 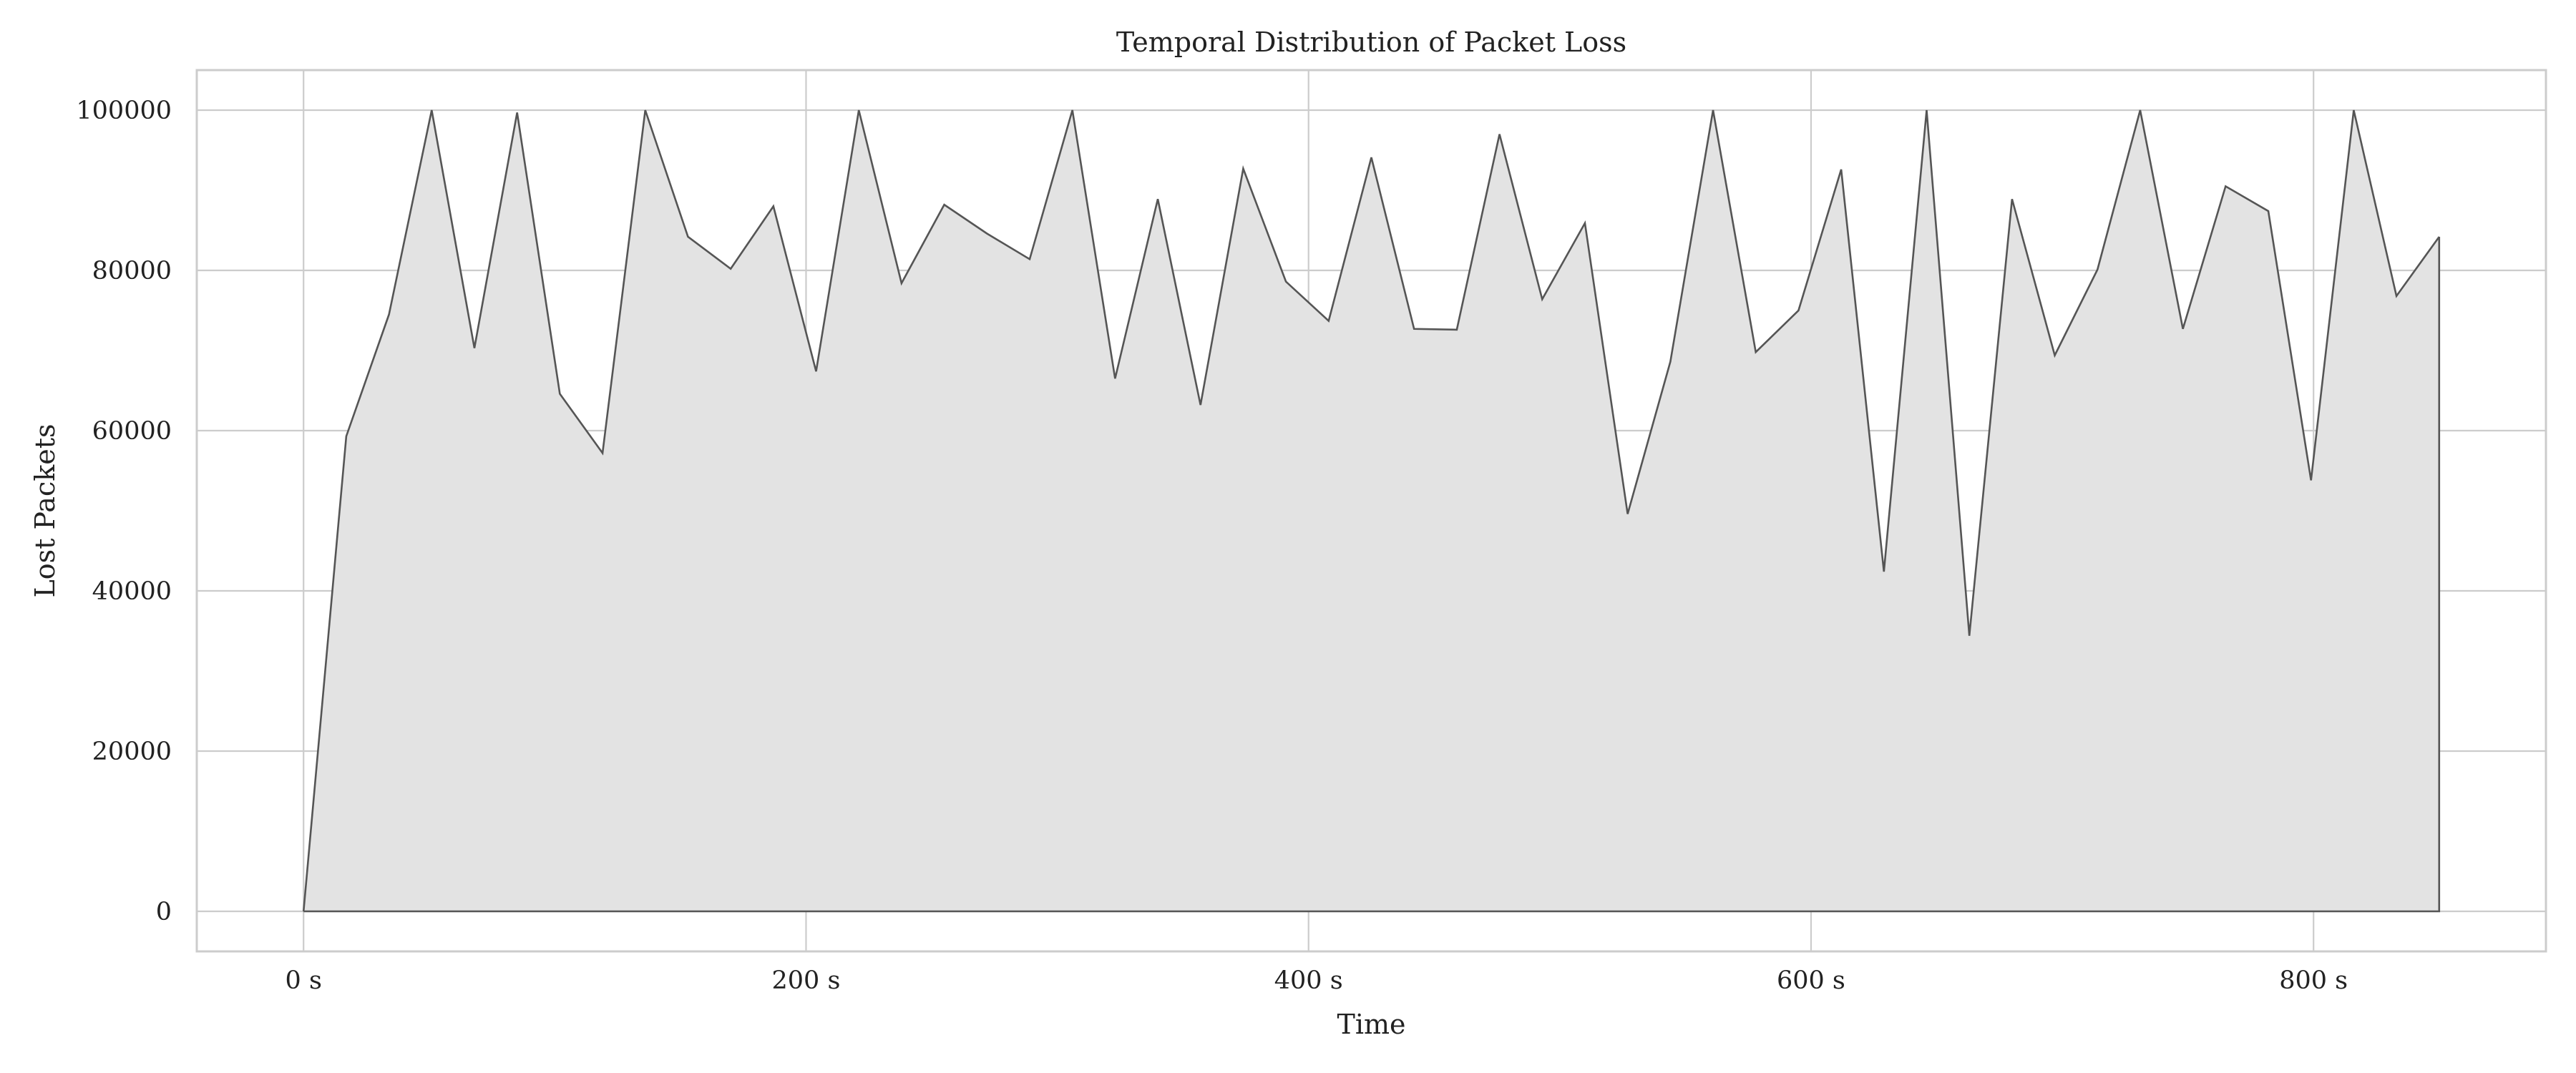 I want to click on chart-title: Temporal Distribution of Packet Loss, so click(x=1371, y=42).